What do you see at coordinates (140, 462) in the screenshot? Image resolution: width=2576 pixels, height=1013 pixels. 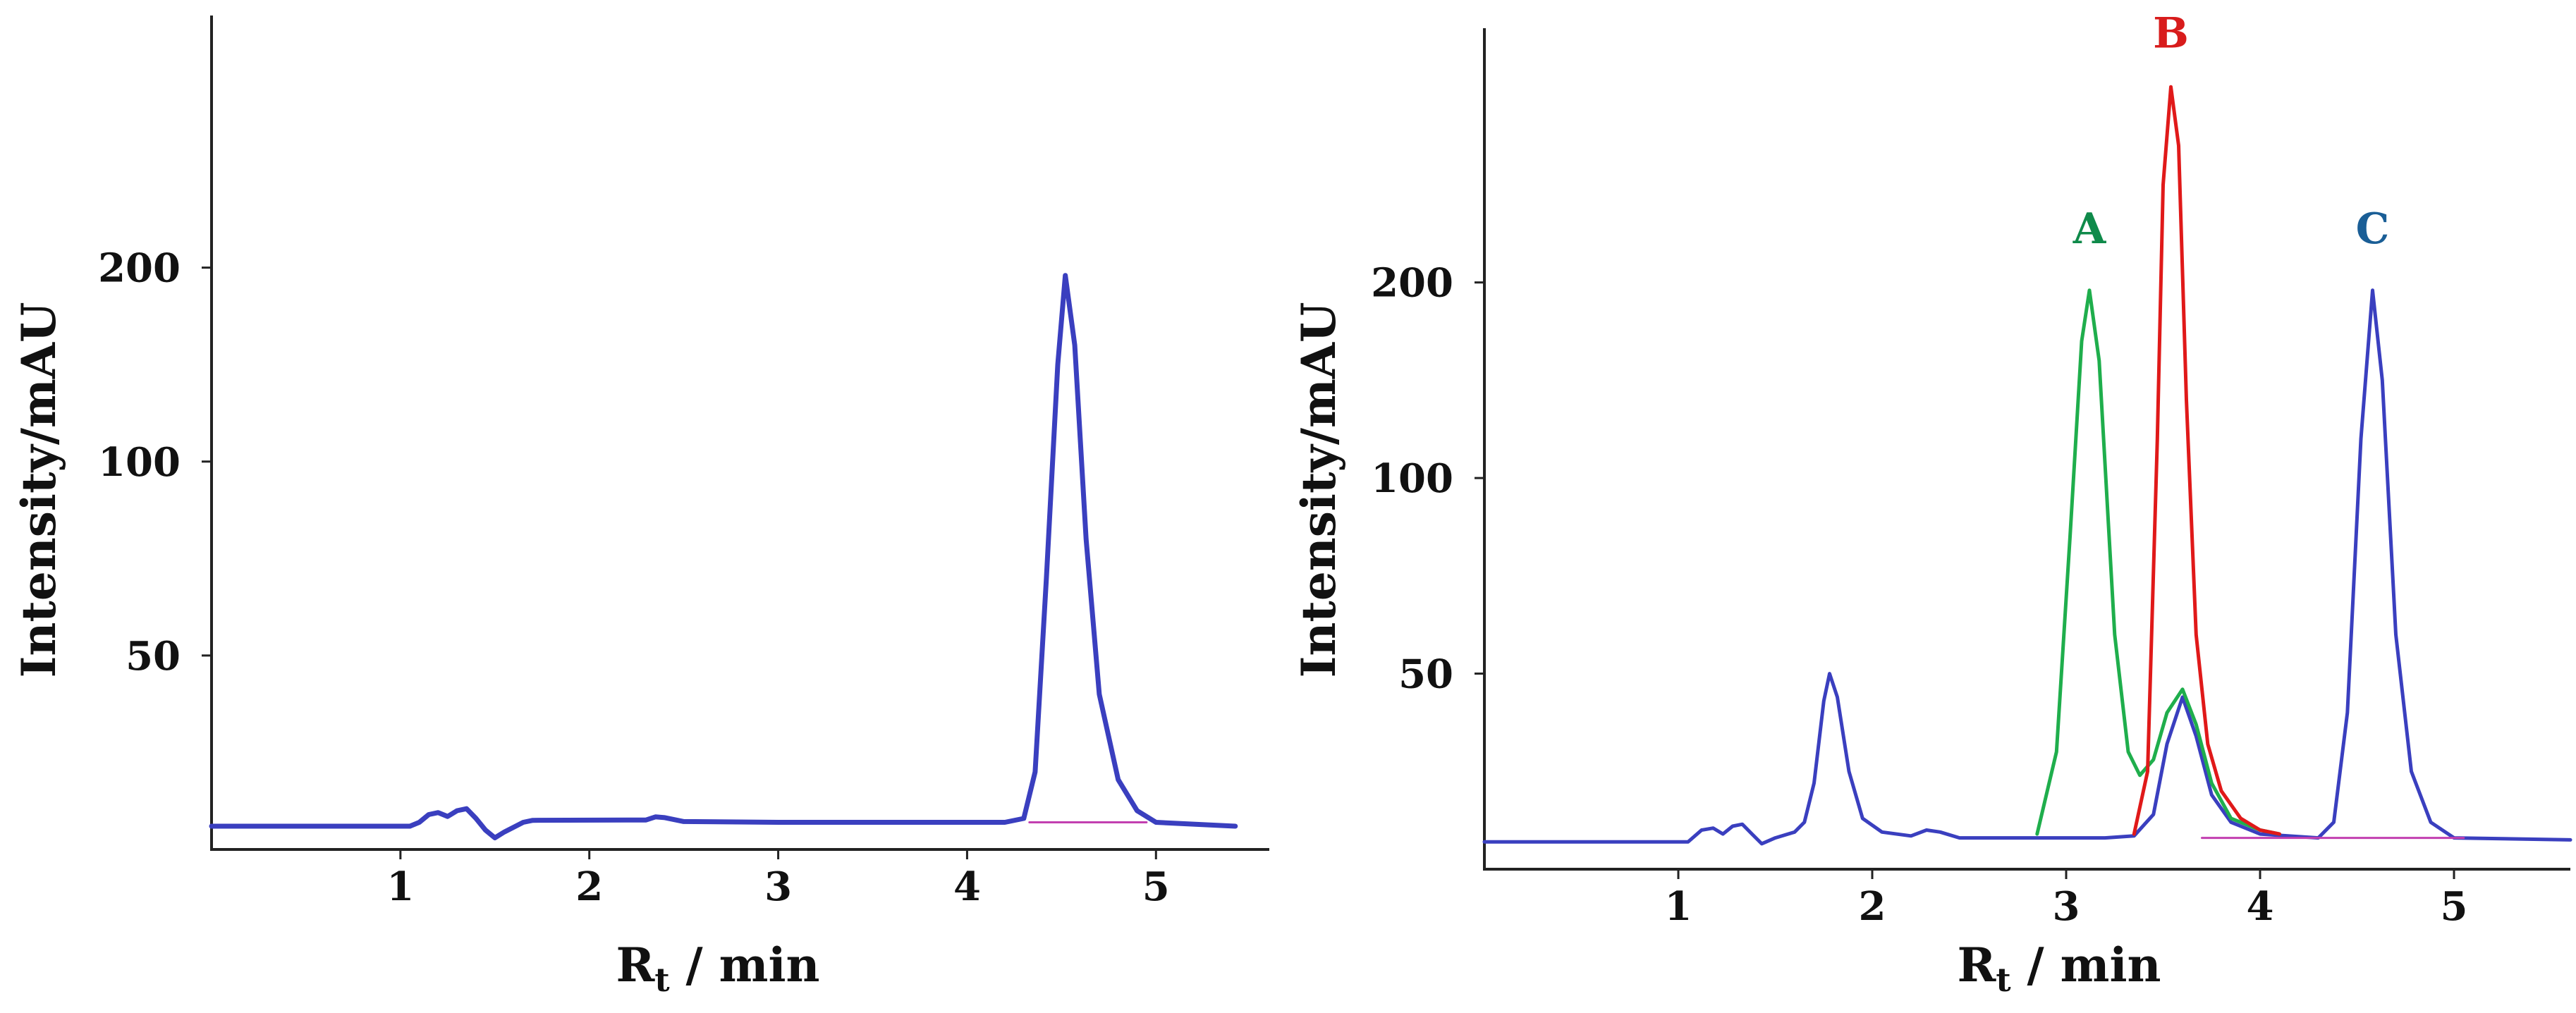 I see `left-chart-y-tick-label-1: 100` at bounding box center [140, 462].